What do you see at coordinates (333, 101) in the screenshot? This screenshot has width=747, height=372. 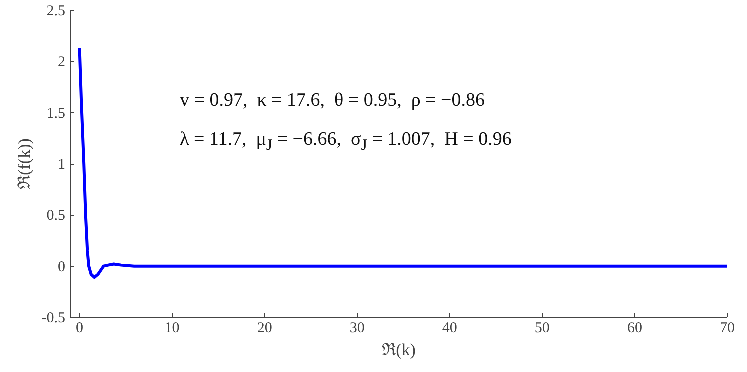 I see `annotation: v = 0.97, κ = 17.6, θ = 0.95, ρ = −0.86` at bounding box center [333, 101].